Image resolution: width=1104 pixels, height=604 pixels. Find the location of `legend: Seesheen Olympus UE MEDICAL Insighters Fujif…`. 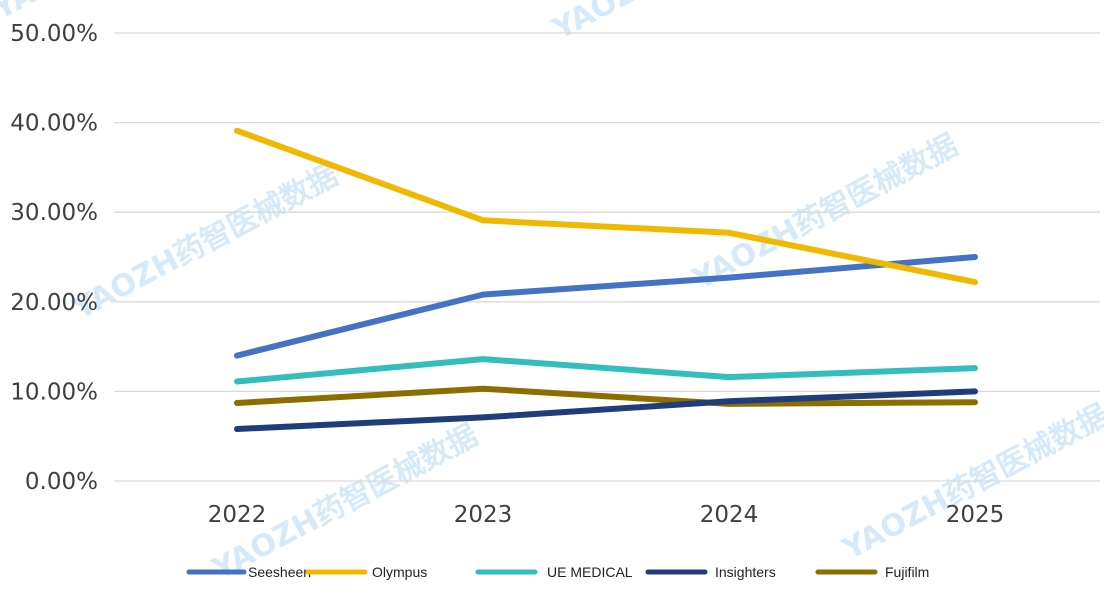

legend: Seesheen Olympus UE MEDICAL Insighters Fujif… is located at coordinates (557, 572).